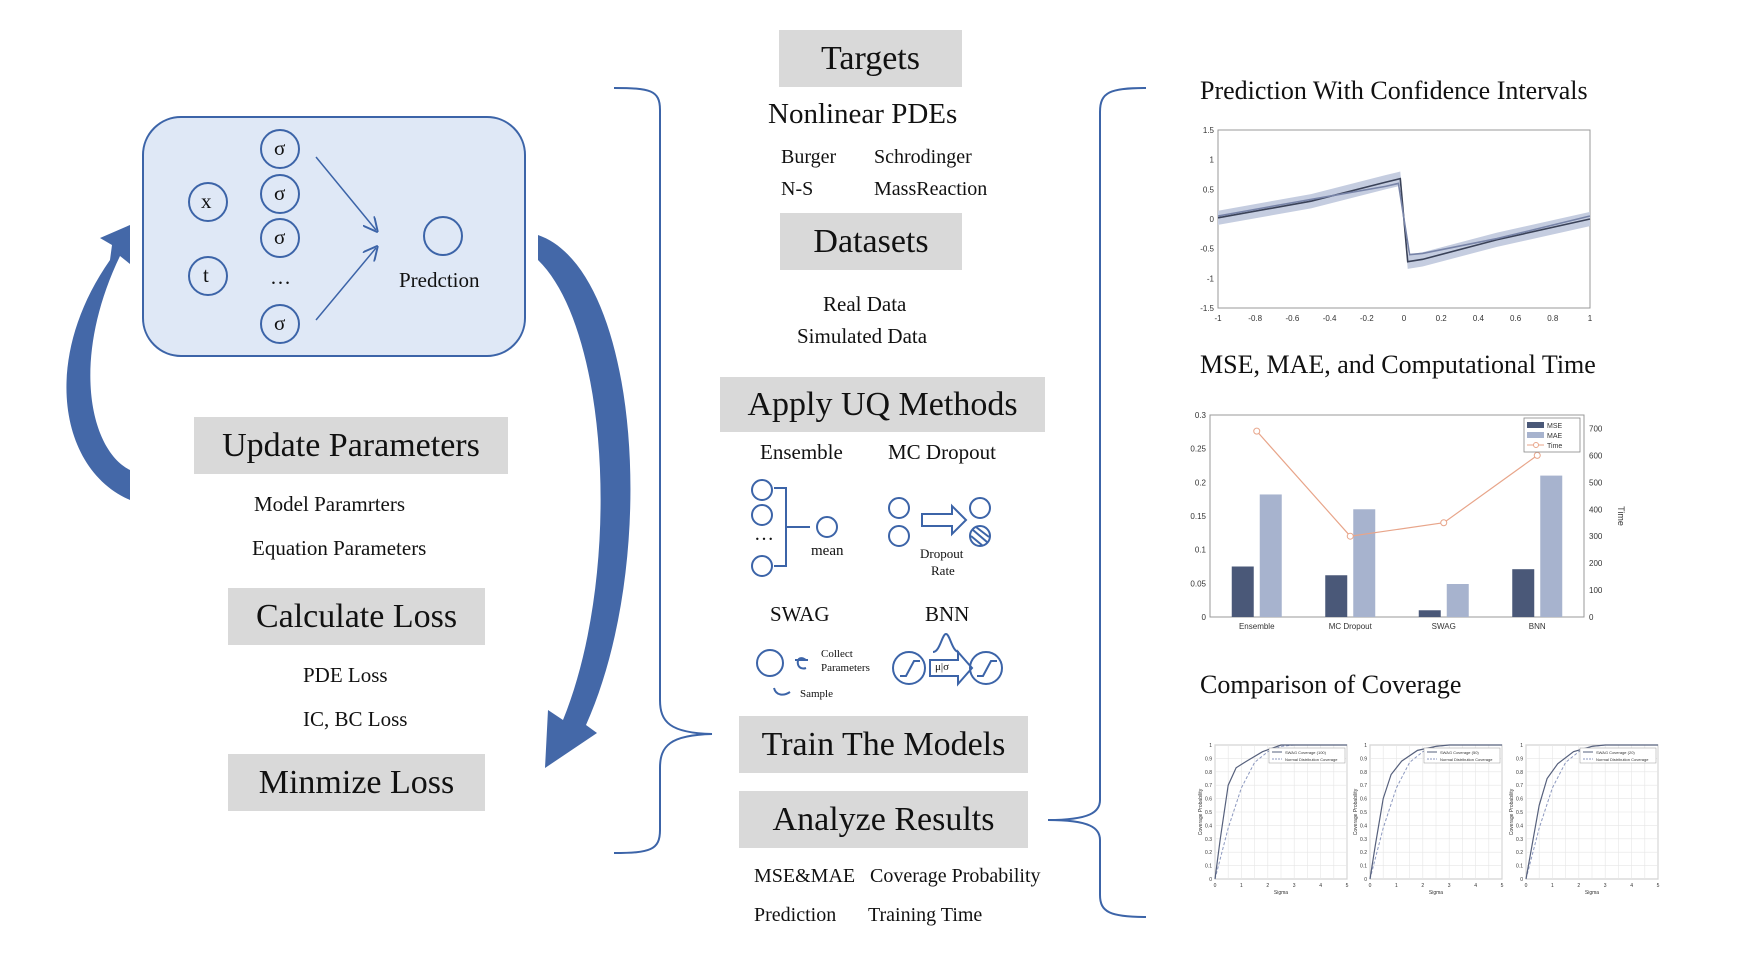 This screenshot has height=959, width=1739. I want to click on y-tick-label: 0.7, so click(1208, 786).